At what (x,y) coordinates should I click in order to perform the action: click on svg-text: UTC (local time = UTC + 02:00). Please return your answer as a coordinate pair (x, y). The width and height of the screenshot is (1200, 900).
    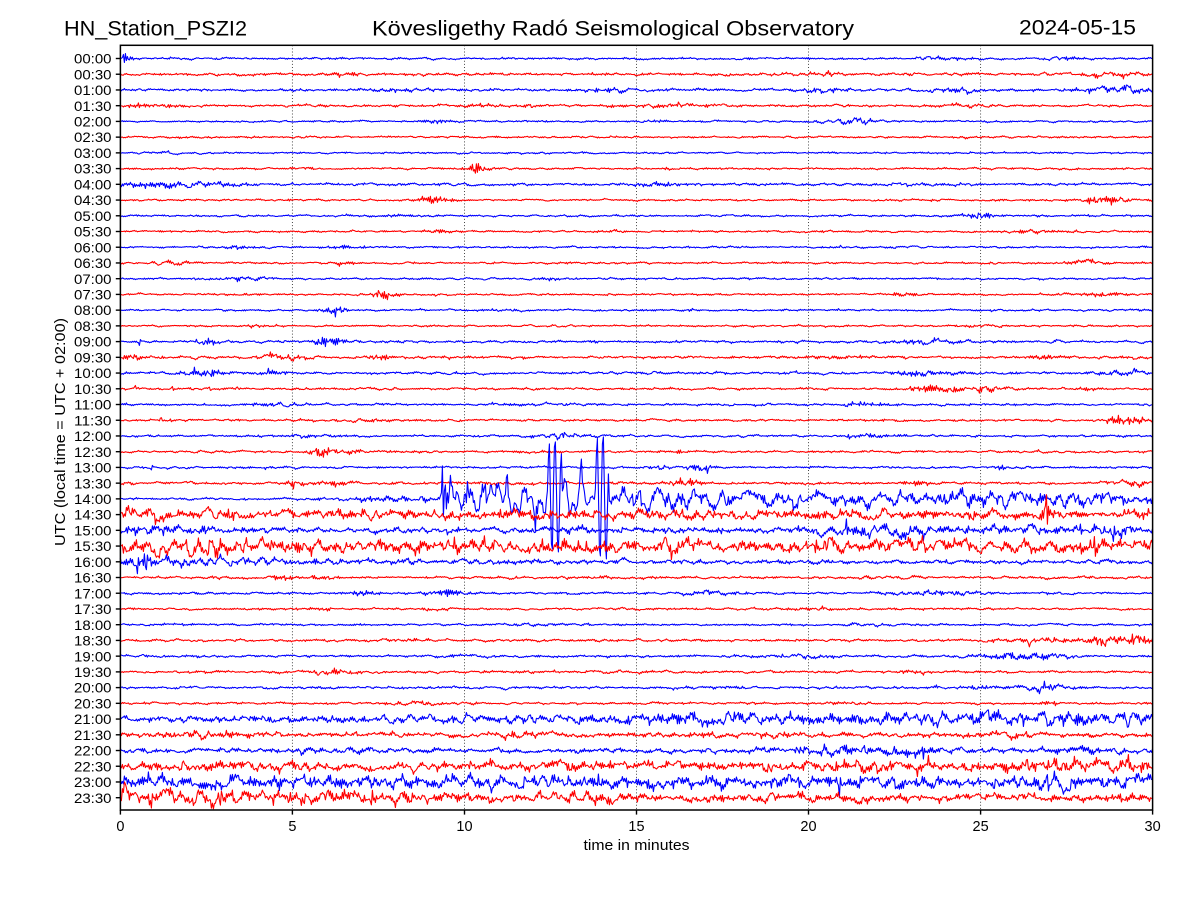
    Looking at the image, I should click on (60, 432).